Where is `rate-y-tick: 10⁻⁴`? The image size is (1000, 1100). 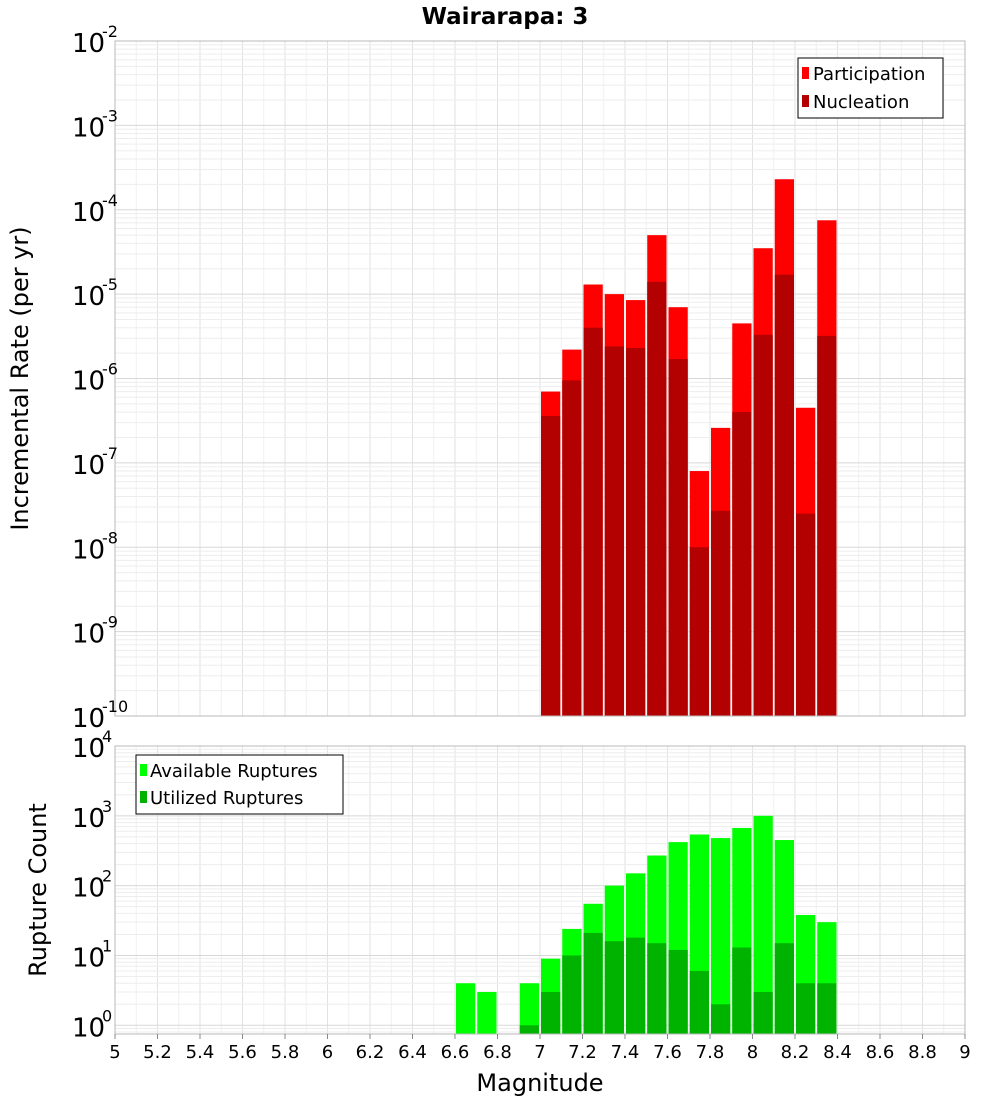 rate-y-tick: 10⁻⁴ is located at coordinates (95, 209).